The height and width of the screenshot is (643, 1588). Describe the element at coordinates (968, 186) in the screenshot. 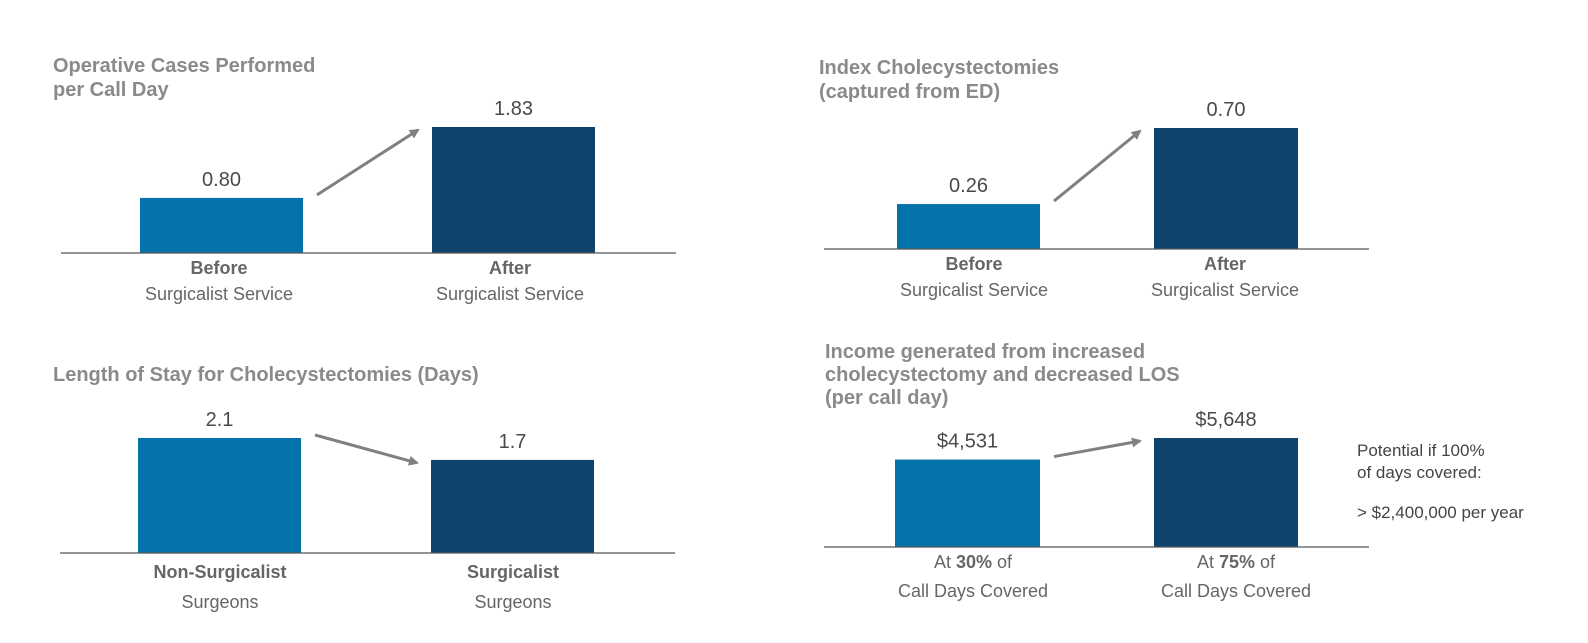

I see `data-label: 0.26` at that location.